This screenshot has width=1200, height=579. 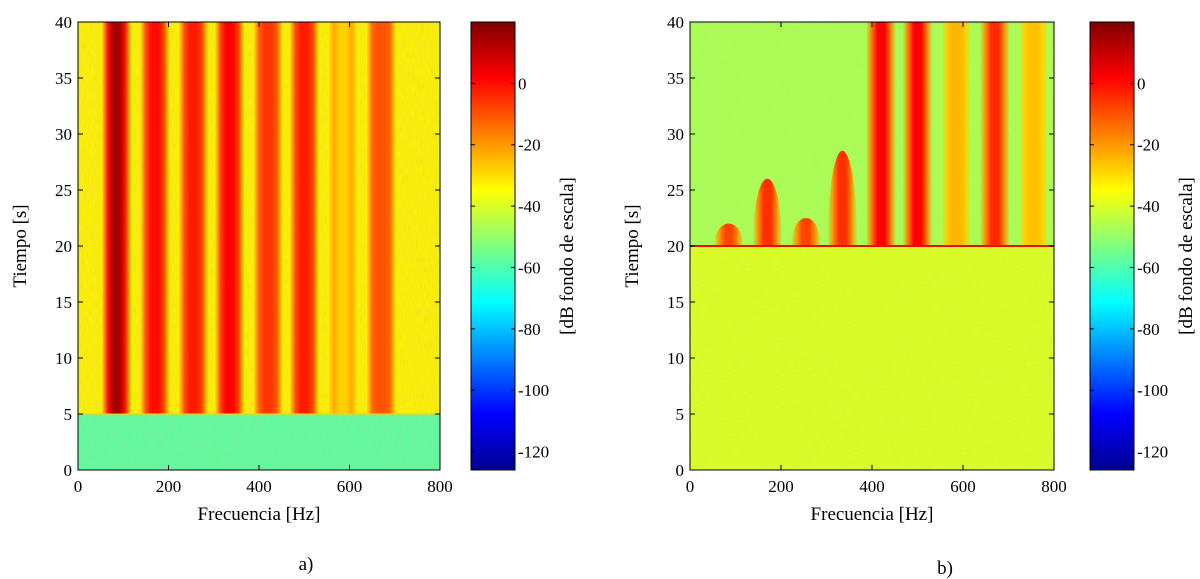 I want to click on panel-caption: a), so click(x=306, y=564).